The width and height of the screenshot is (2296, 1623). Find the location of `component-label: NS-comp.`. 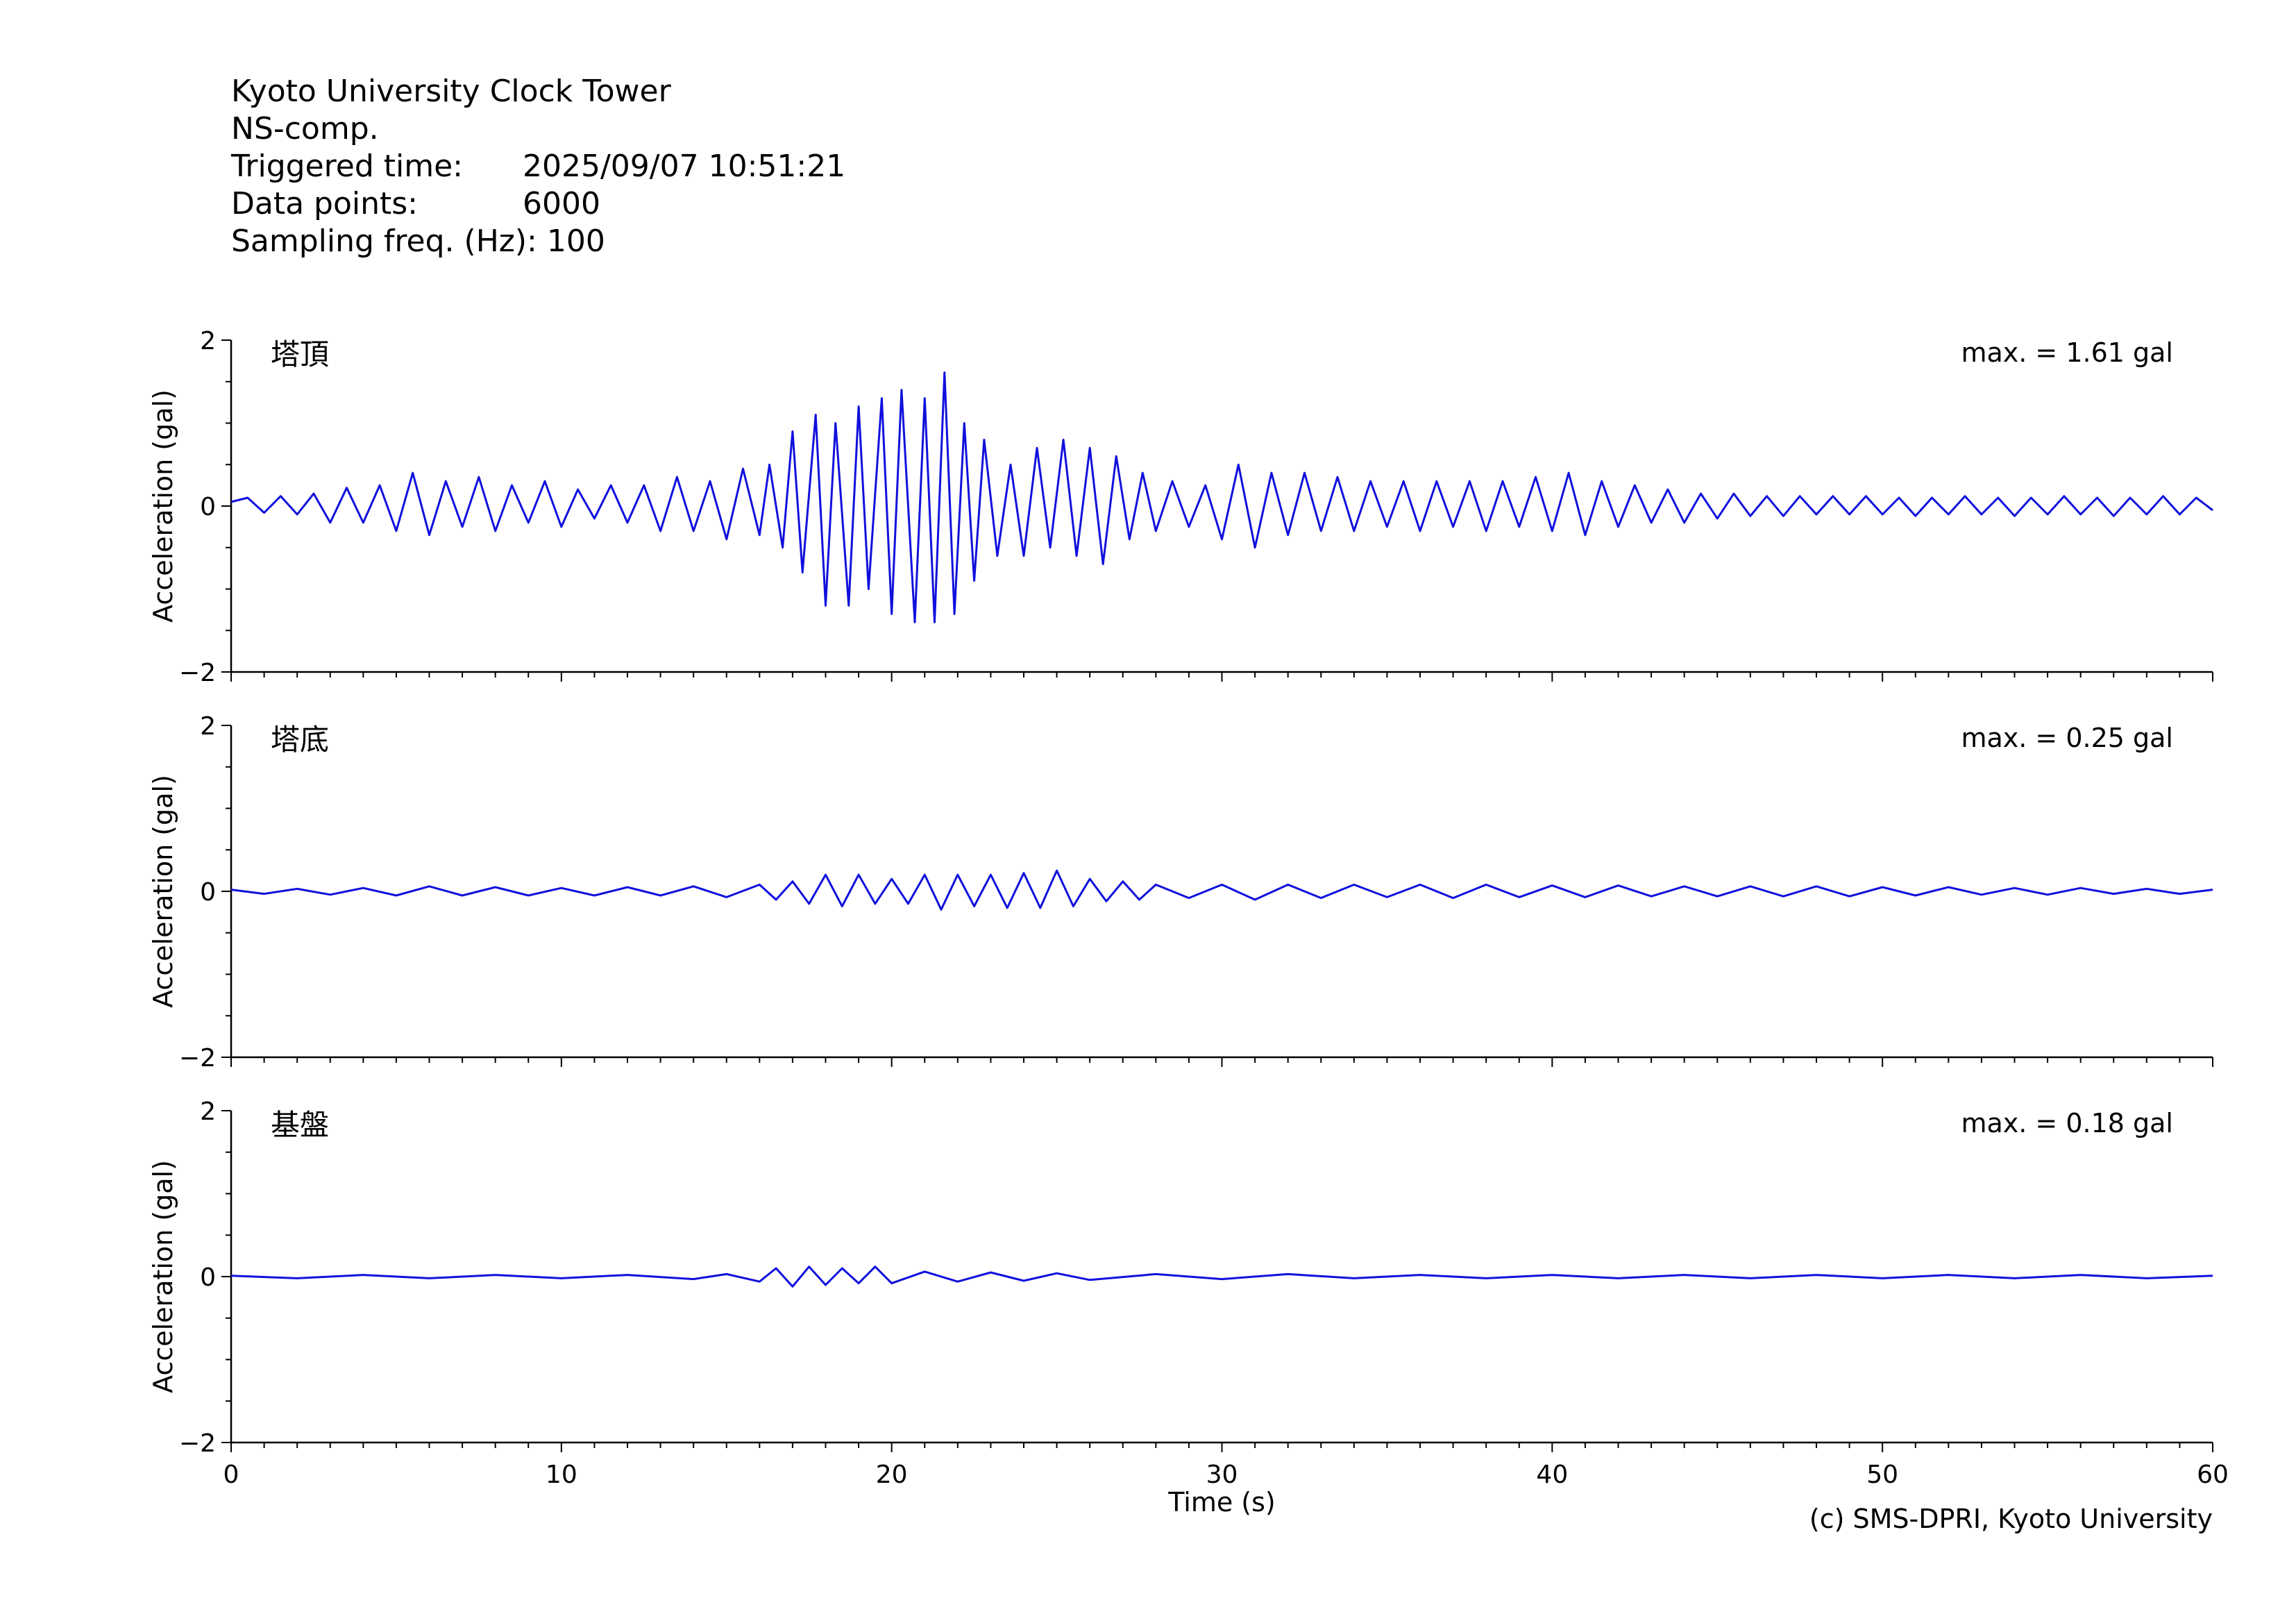

component-label: NS-comp. is located at coordinates (305, 128).